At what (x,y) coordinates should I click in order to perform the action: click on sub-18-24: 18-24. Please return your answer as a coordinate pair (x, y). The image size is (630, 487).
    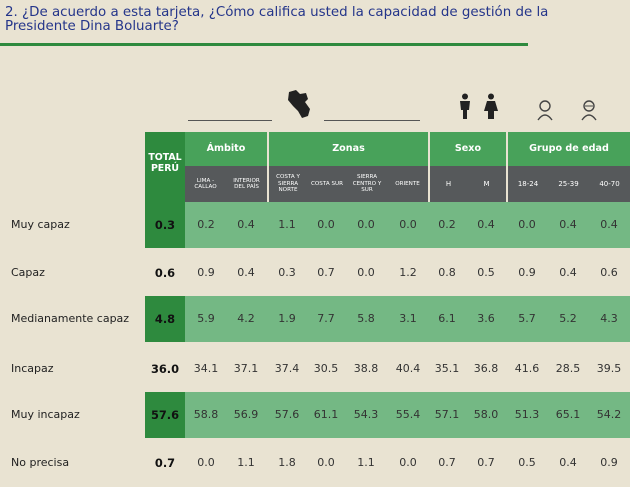
    Looking at the image, I should click on (527, 184).